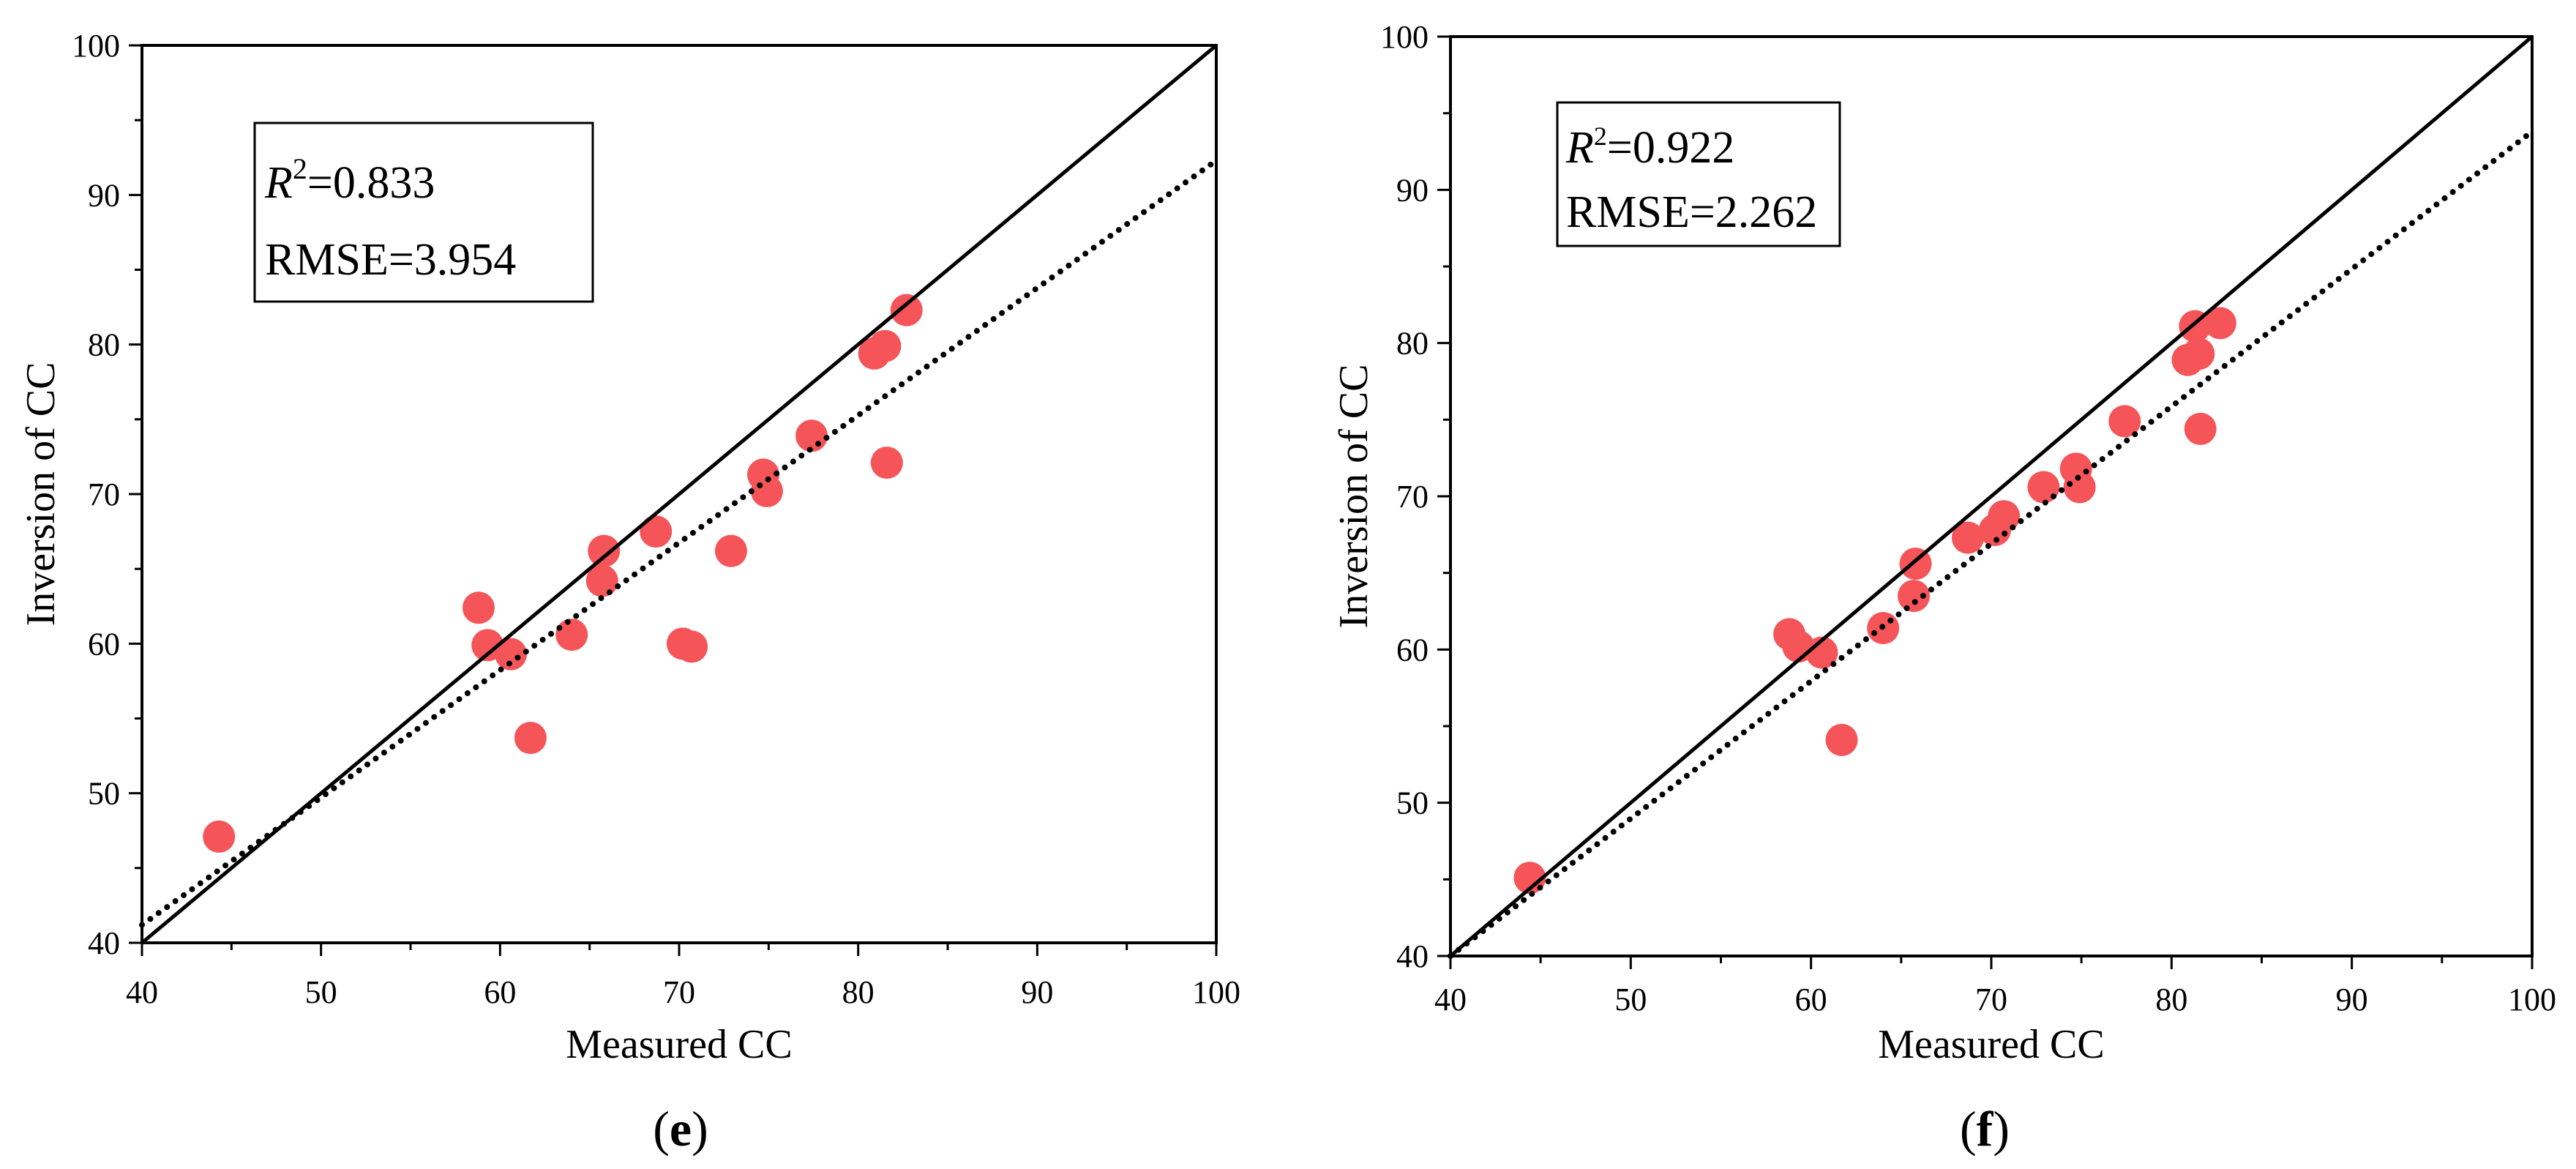 The height and width of the screenshot is (1169, 2576). Describe the element at coordinates (1670, 148) in the screenshot. I see `r2-value: =0.922` at that location.